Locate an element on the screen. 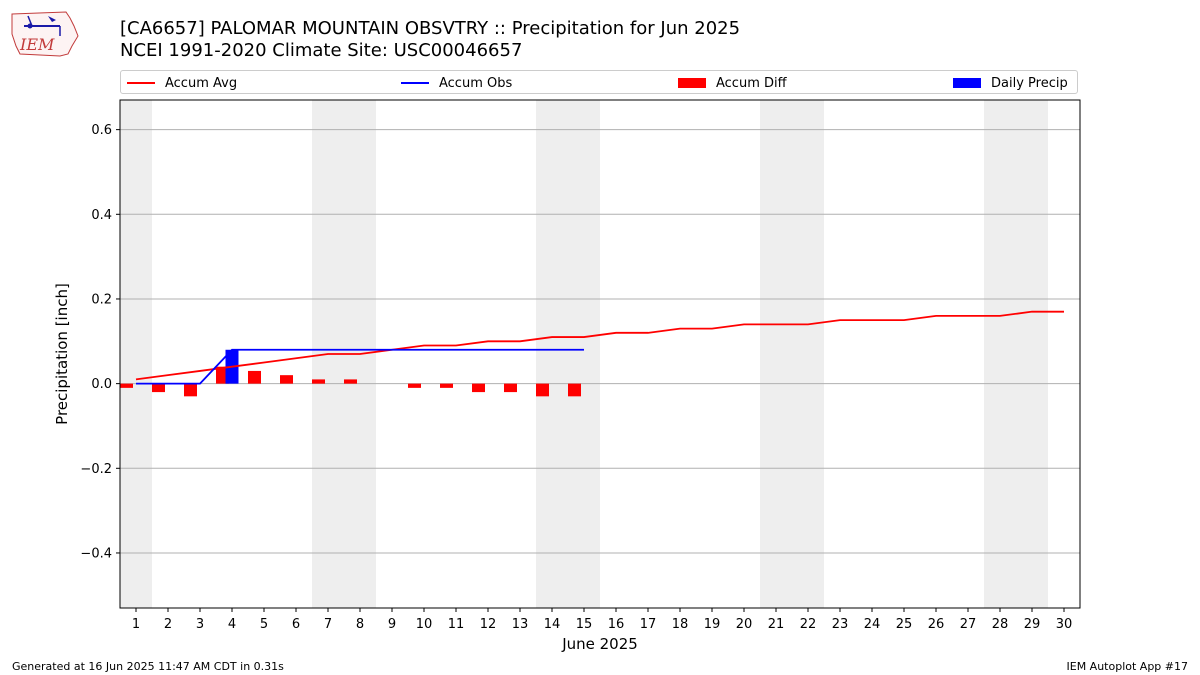 The width and height of the screenshot is (1200, 675). xtick-label-29: 29 is located at coordinates (1032, 624).